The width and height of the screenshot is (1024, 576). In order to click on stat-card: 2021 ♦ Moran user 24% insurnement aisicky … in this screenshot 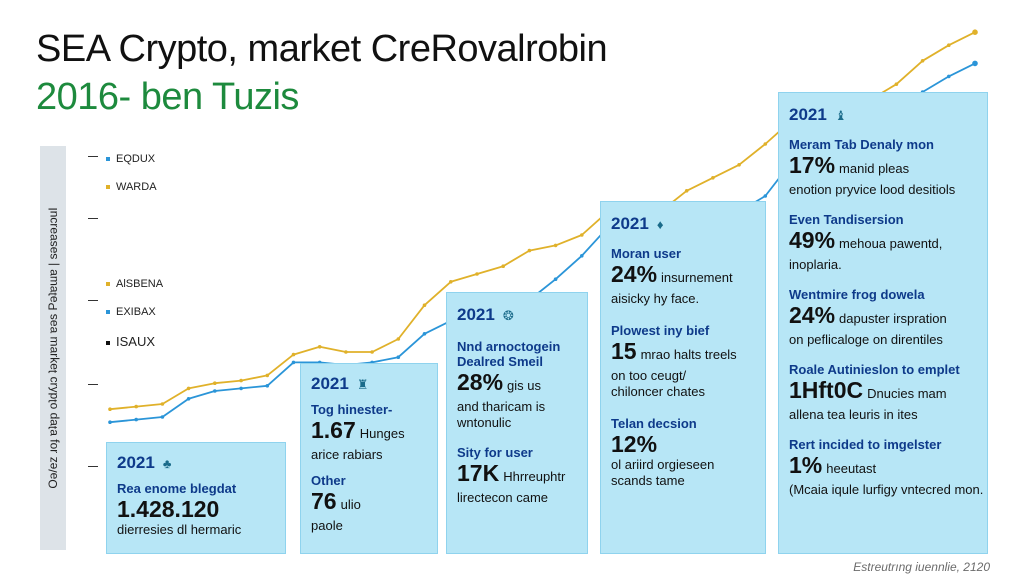, I will do `click(683, 377)`.